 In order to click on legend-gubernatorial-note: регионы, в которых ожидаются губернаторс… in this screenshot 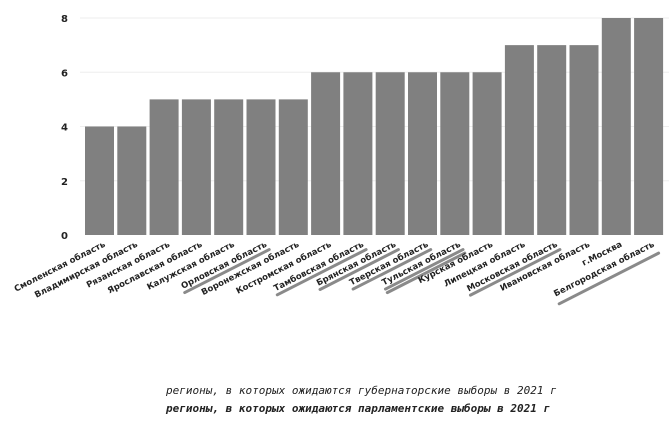, I will do `click(361, 390)`.